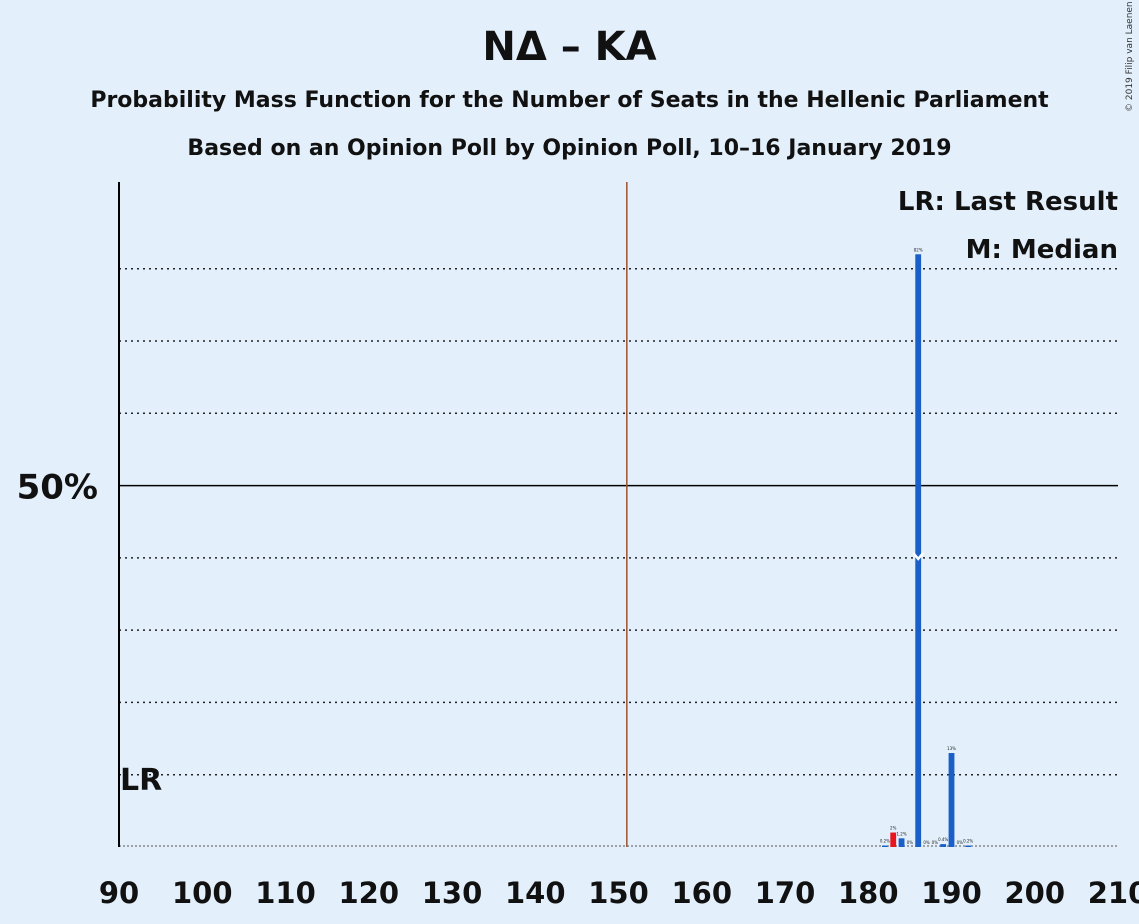 The image size is (1139, 924). I want to click on bar-value-label: 1.2%, so click(901, 833).